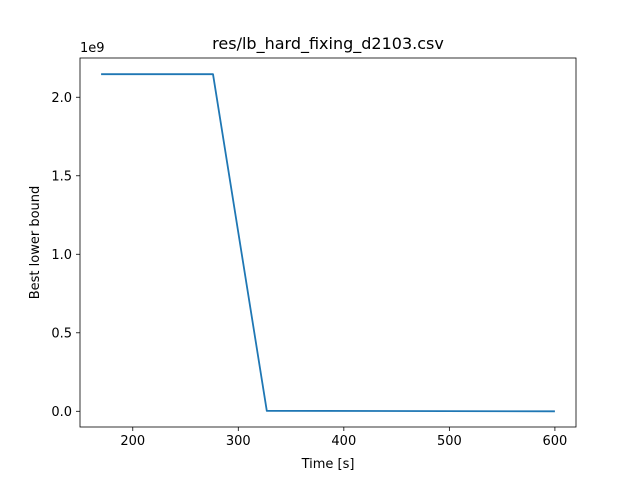 The width and height of the screenshot is (640, 480). I want to click on y-tick-label: 1.5, so click(61, 176).